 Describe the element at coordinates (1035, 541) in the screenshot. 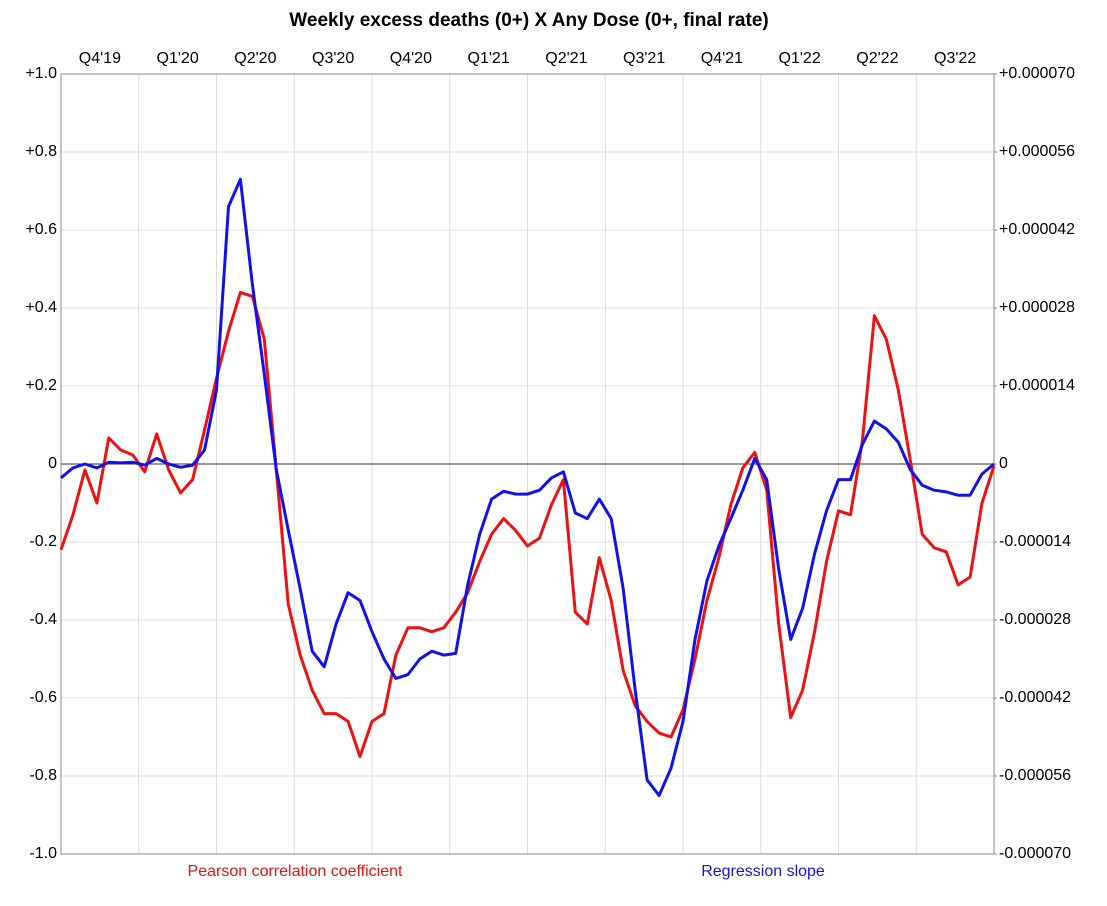

I see `y2-tick-label: -0.000014` at that location.